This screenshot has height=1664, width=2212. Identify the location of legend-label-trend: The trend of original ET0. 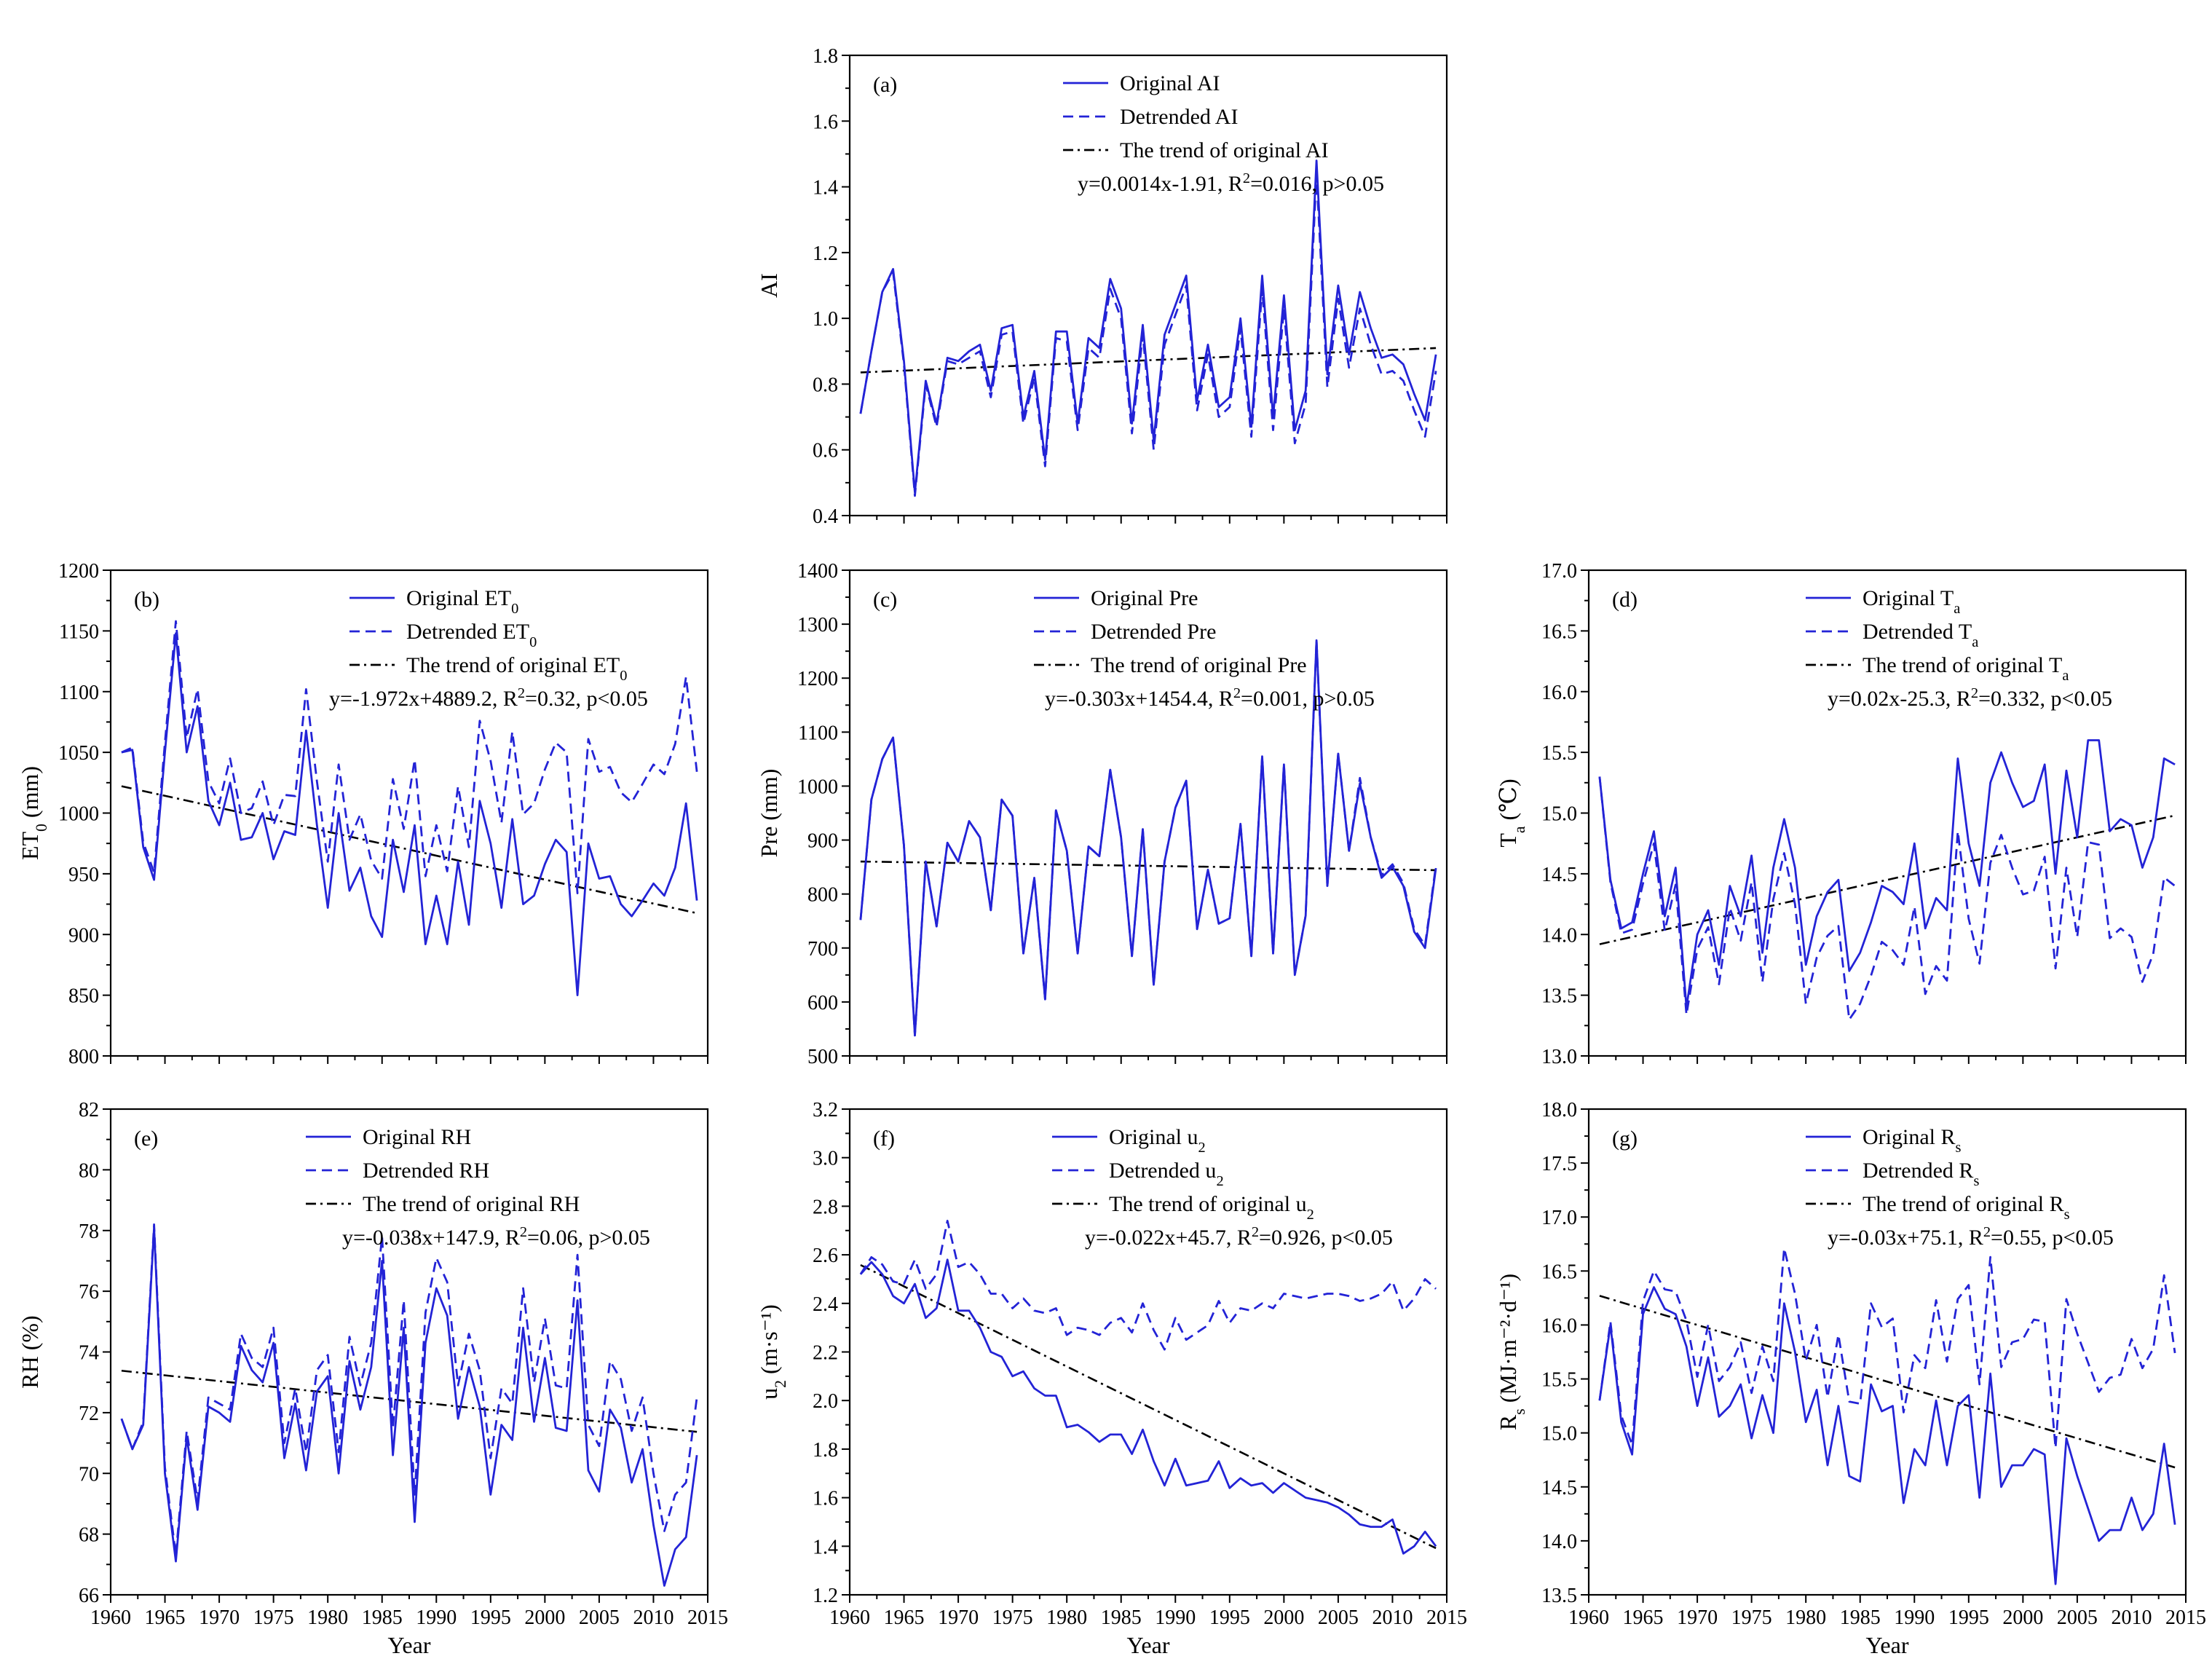
(516, 668).